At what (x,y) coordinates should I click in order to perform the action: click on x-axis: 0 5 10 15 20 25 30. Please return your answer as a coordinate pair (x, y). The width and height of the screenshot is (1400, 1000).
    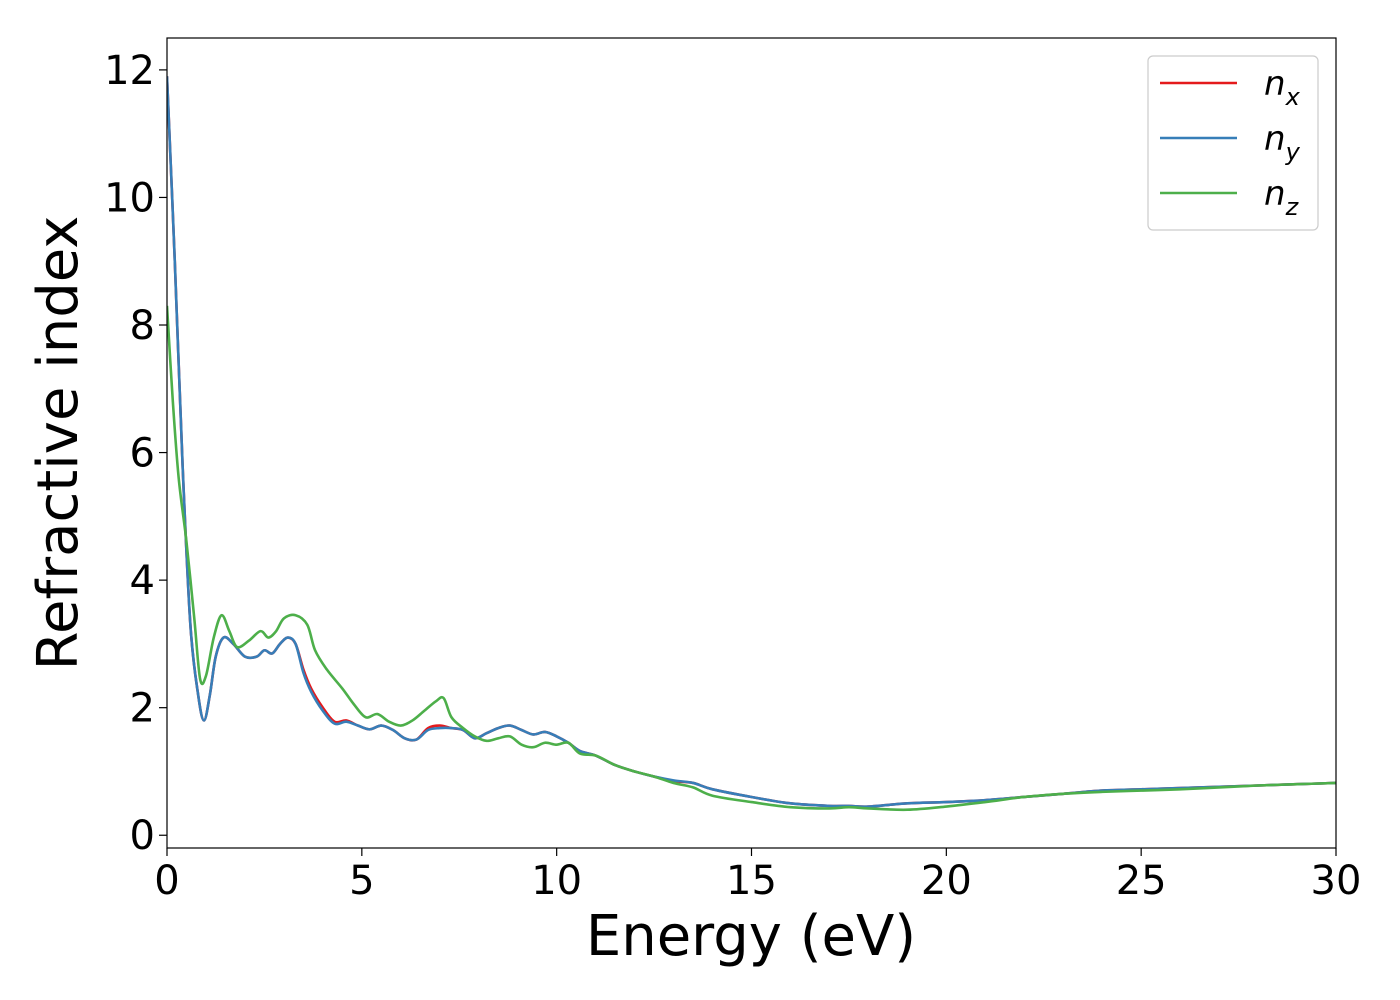
    Looking at the image, I should click on (757, 876).